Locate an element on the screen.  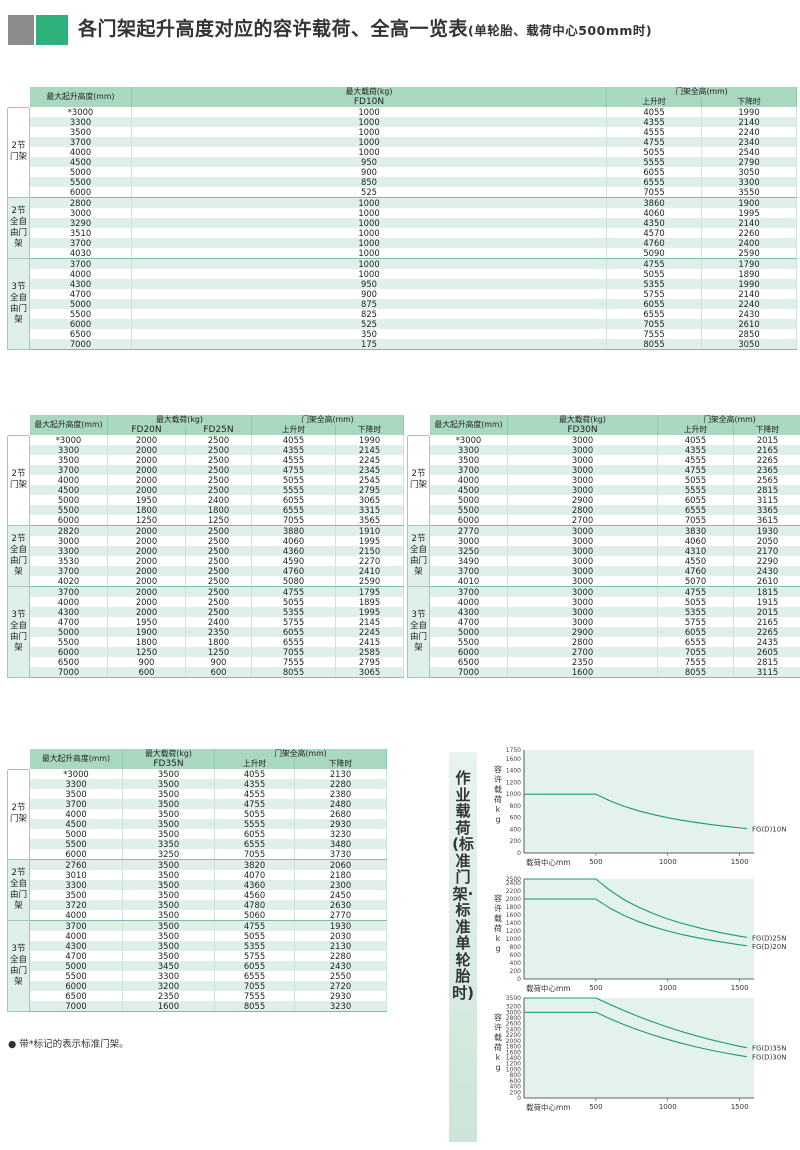
table-cell: 3490 is located at coordinates (468, 561).